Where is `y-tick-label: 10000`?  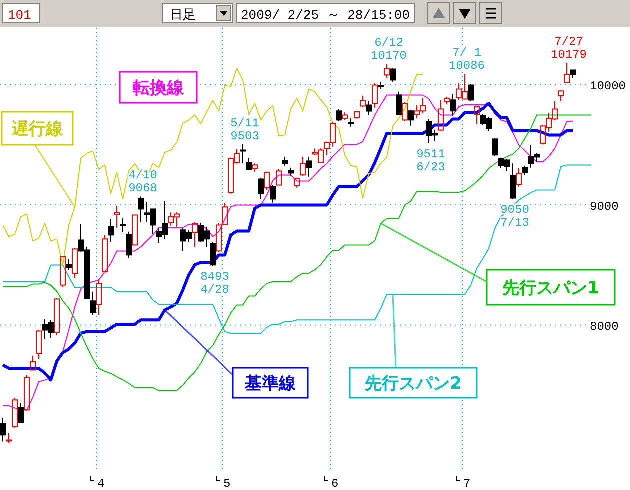 y-tick-label: 10000 is located at coordinates (608, 87).